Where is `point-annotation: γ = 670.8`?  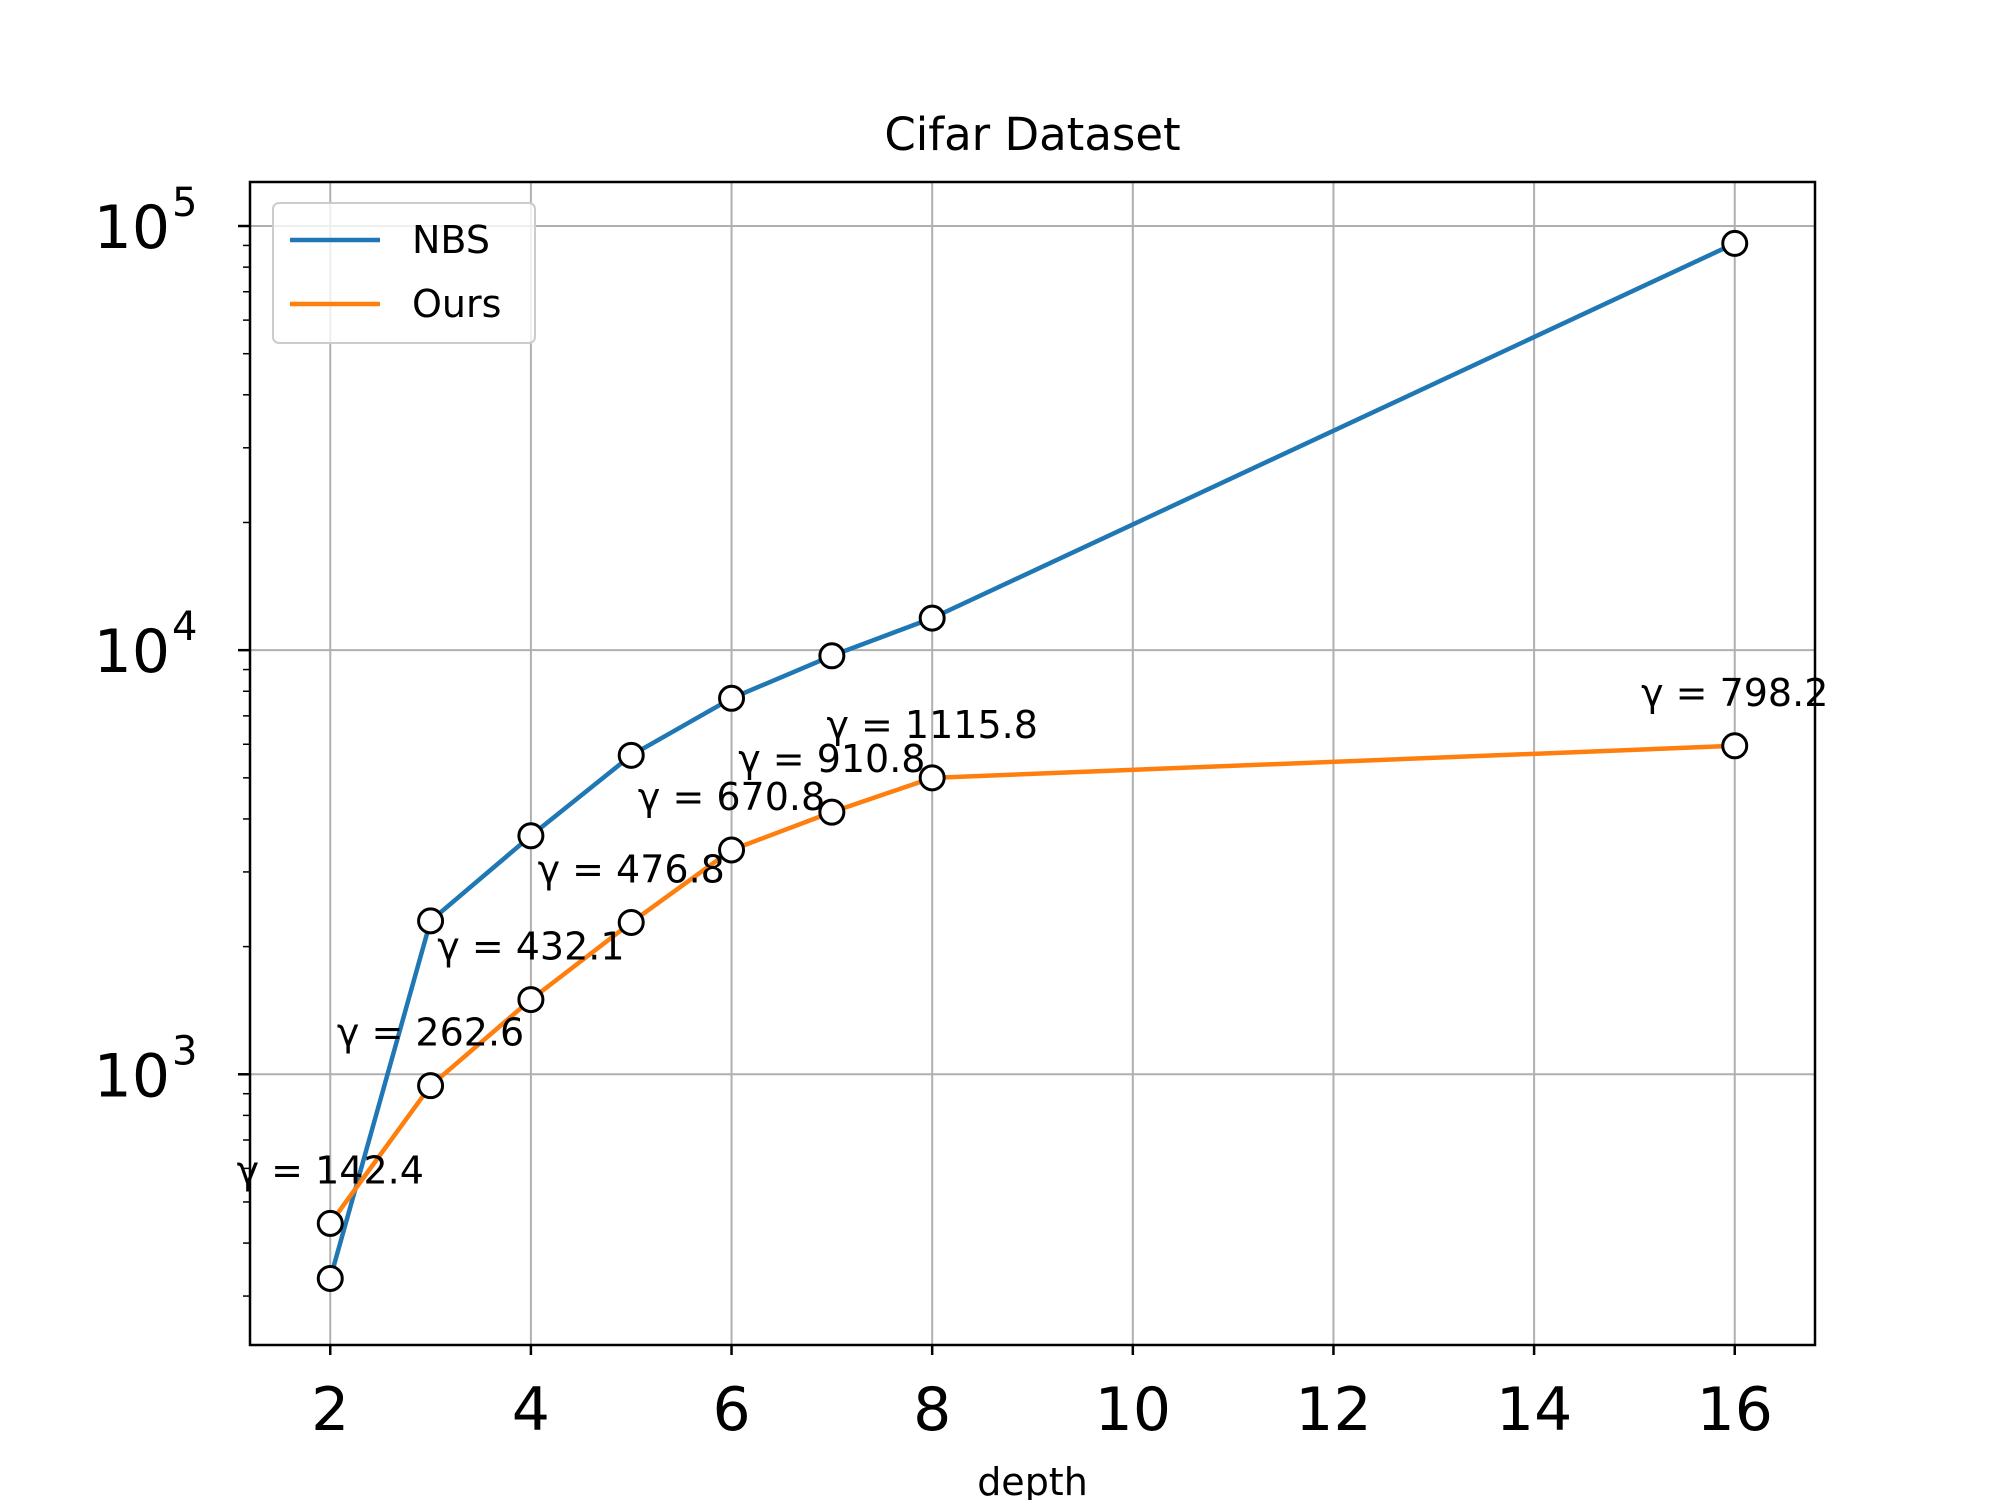 point-annotation: γ = 670.8 is located at coordinates (731, 797).